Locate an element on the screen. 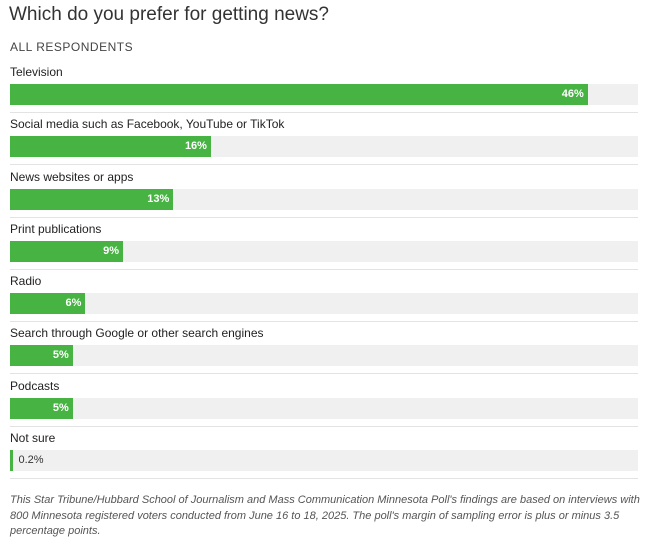 The height and width of the screenshot is (545, 653). data-label: 0.2% is located at coordinates (31, 460).